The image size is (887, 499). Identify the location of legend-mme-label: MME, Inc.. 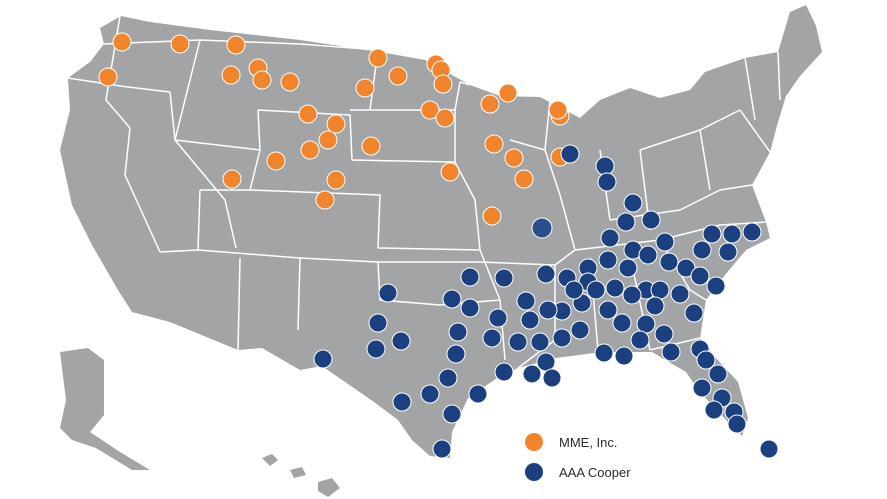
(588, 442).